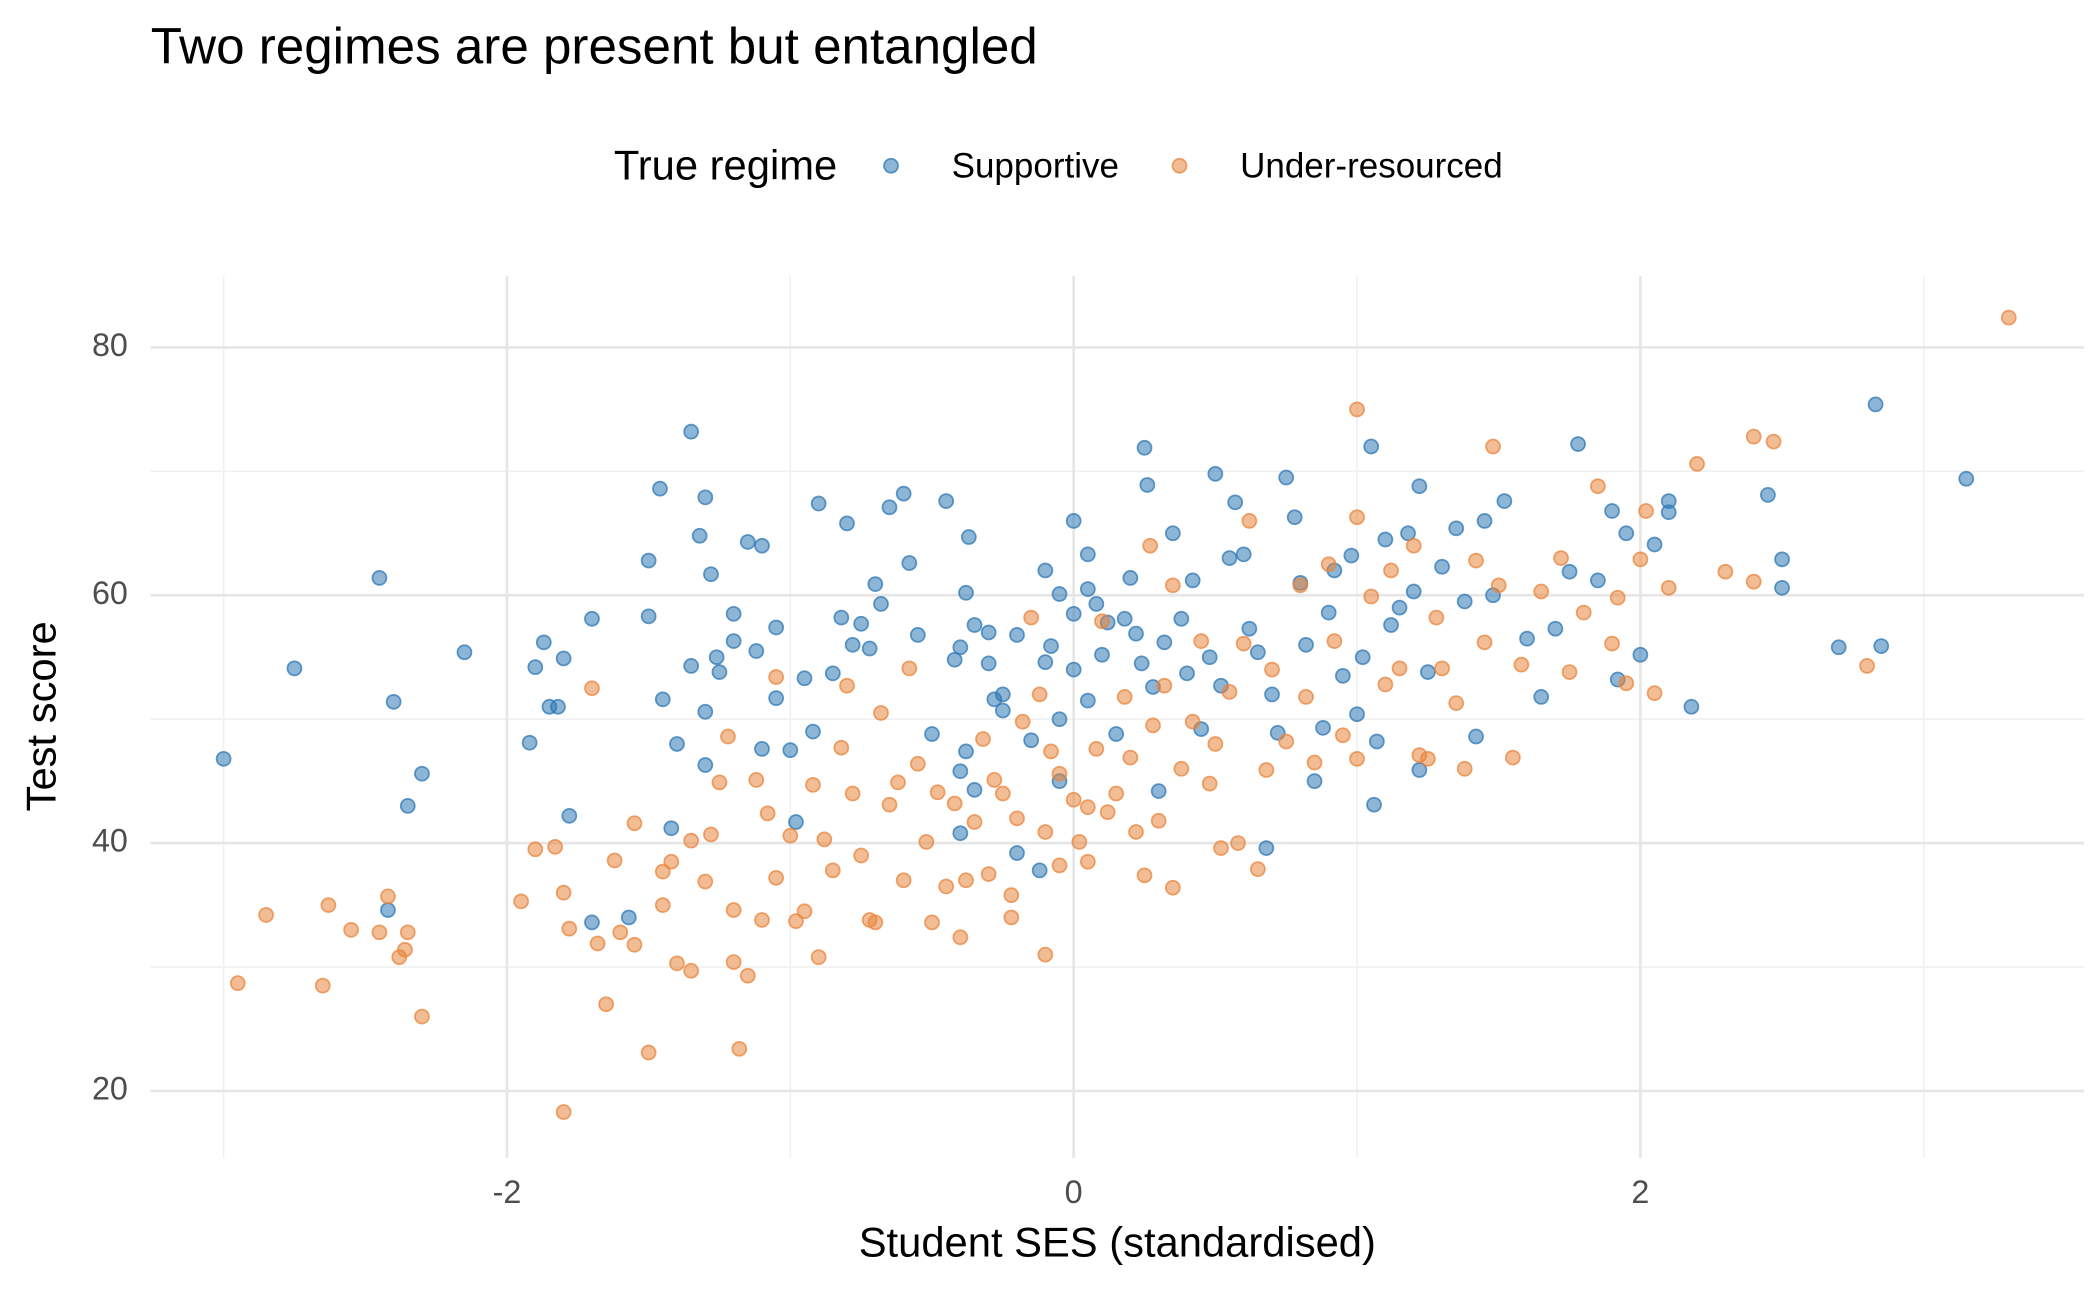 The image size is (2100, 1290). Describe the element at coordinates (40, 716) in the screenshot. I see `y-axis-title: Test score` at that location.